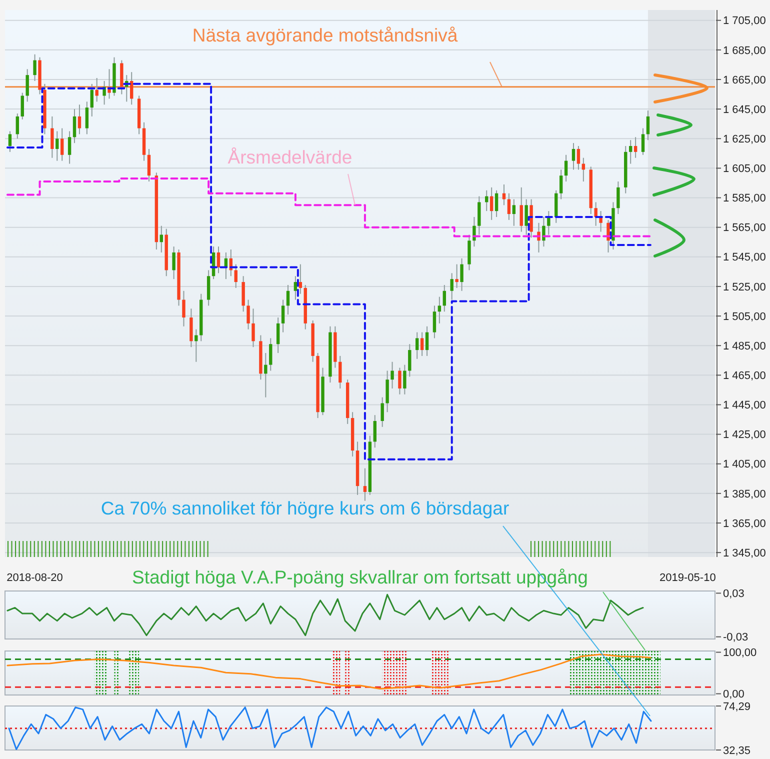 The width and height of the screenshot is (770, 759). Describe the element at coordinates (744, 21) in the screenshot. I see `y-tick-label: 1 705,00` at that location.